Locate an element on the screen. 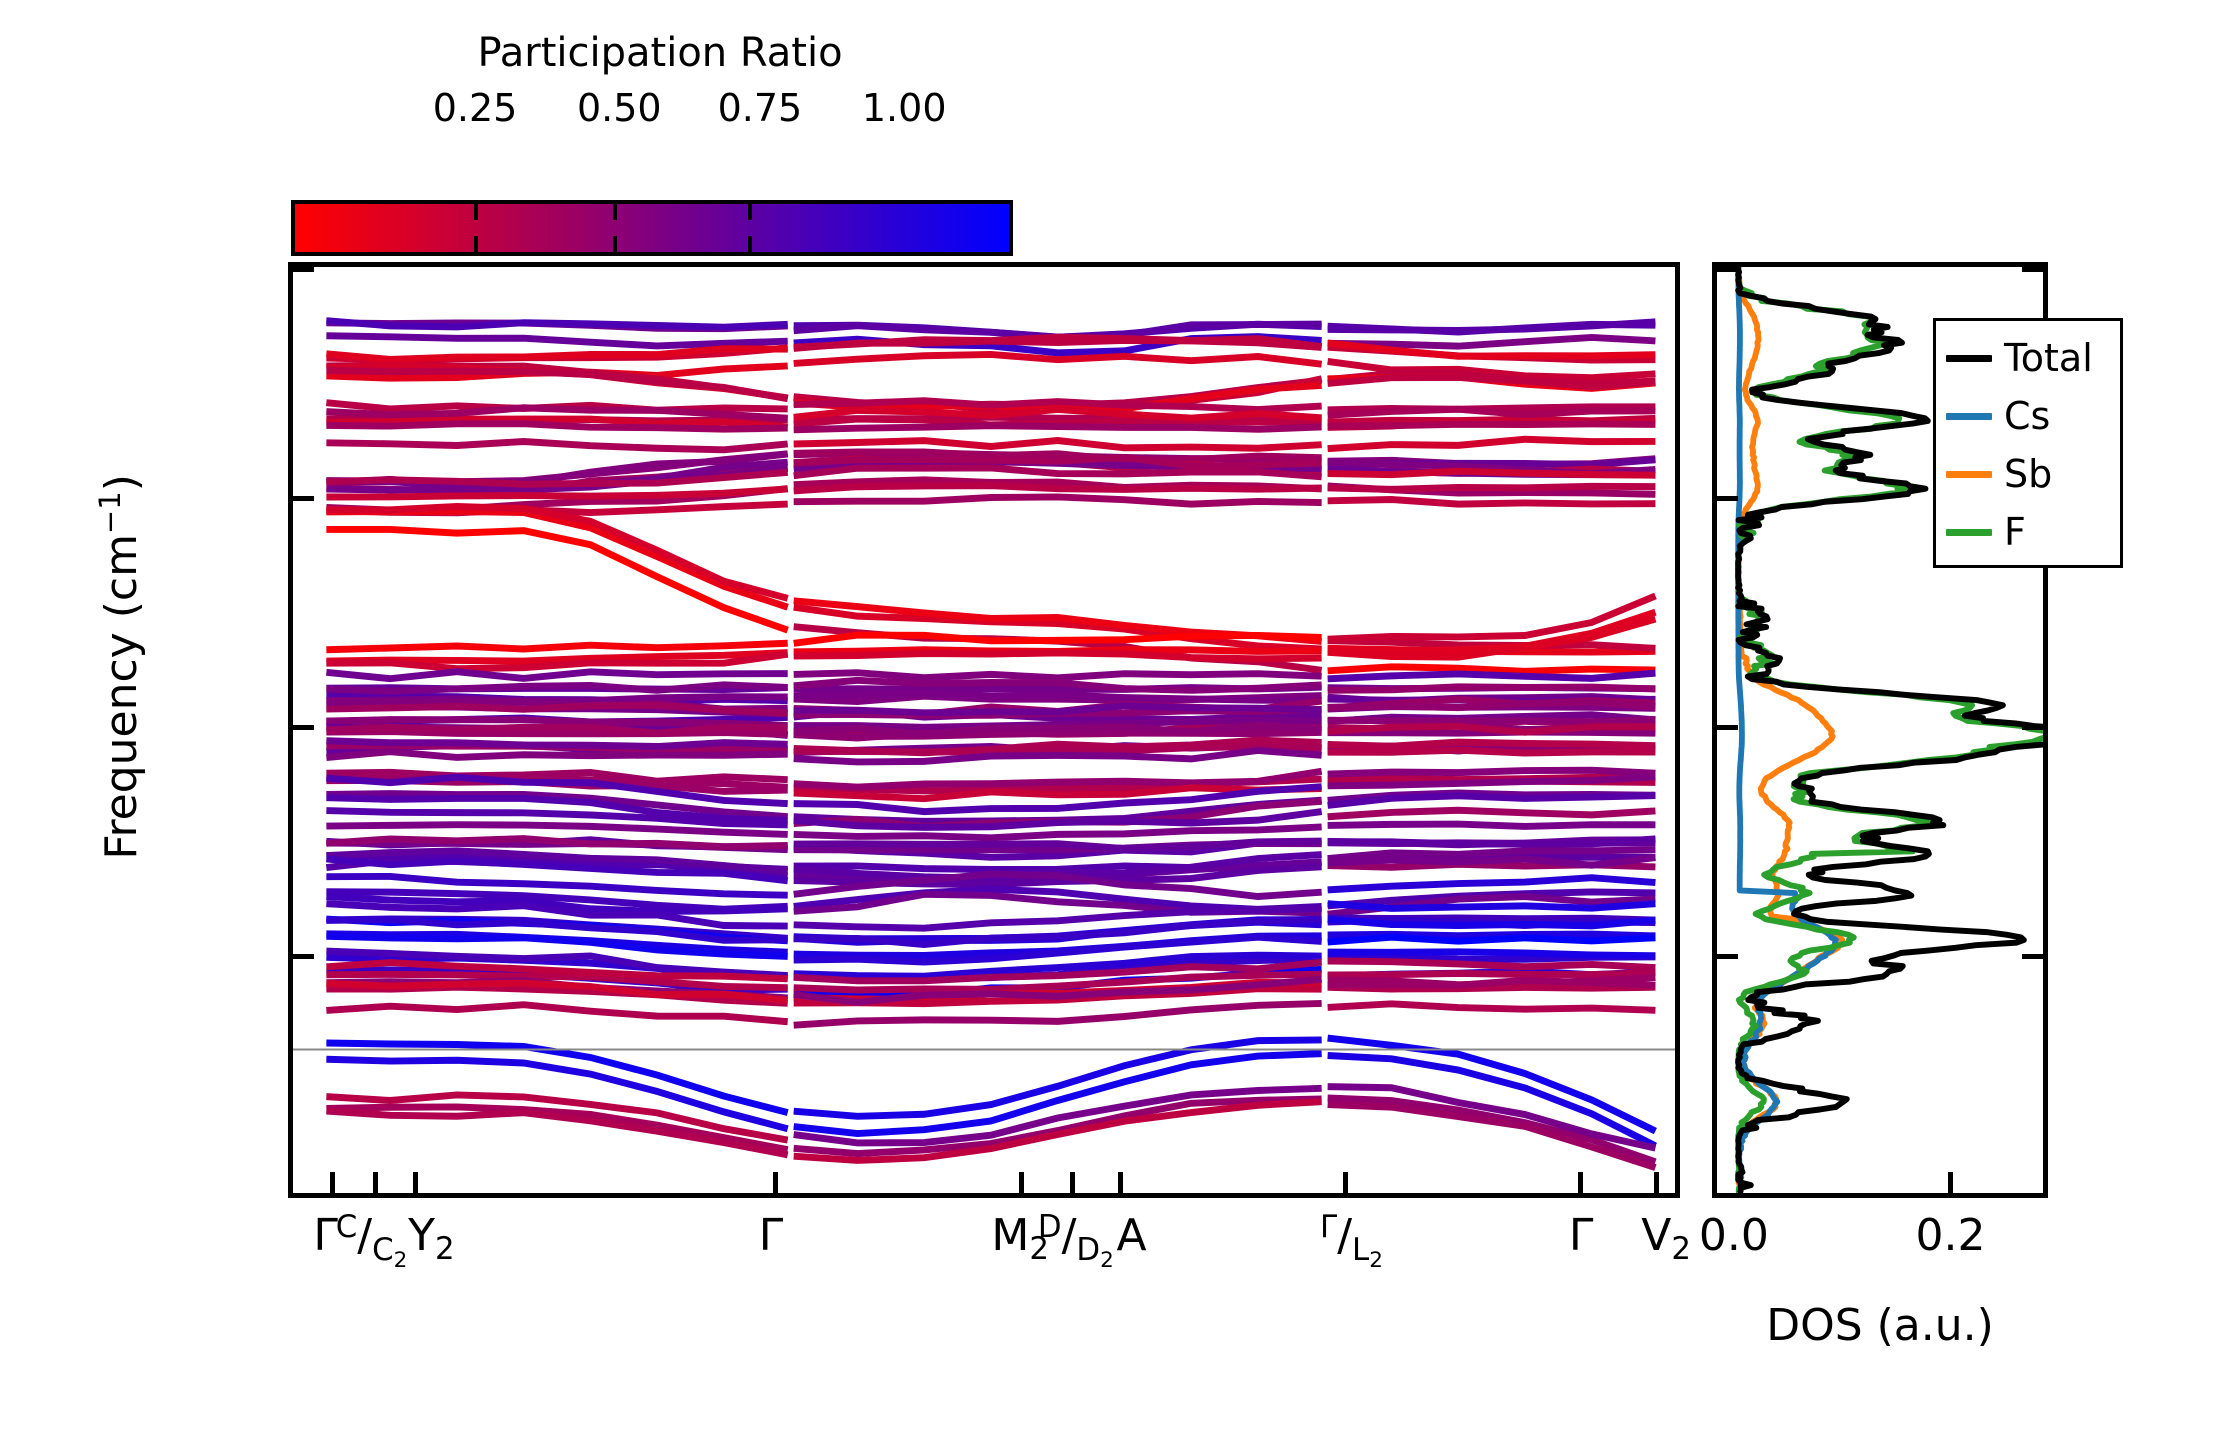 This screenshot has height=1455, width=2222. x-label-d-d2: D/D2 is located at coordinates (1075, 1241).